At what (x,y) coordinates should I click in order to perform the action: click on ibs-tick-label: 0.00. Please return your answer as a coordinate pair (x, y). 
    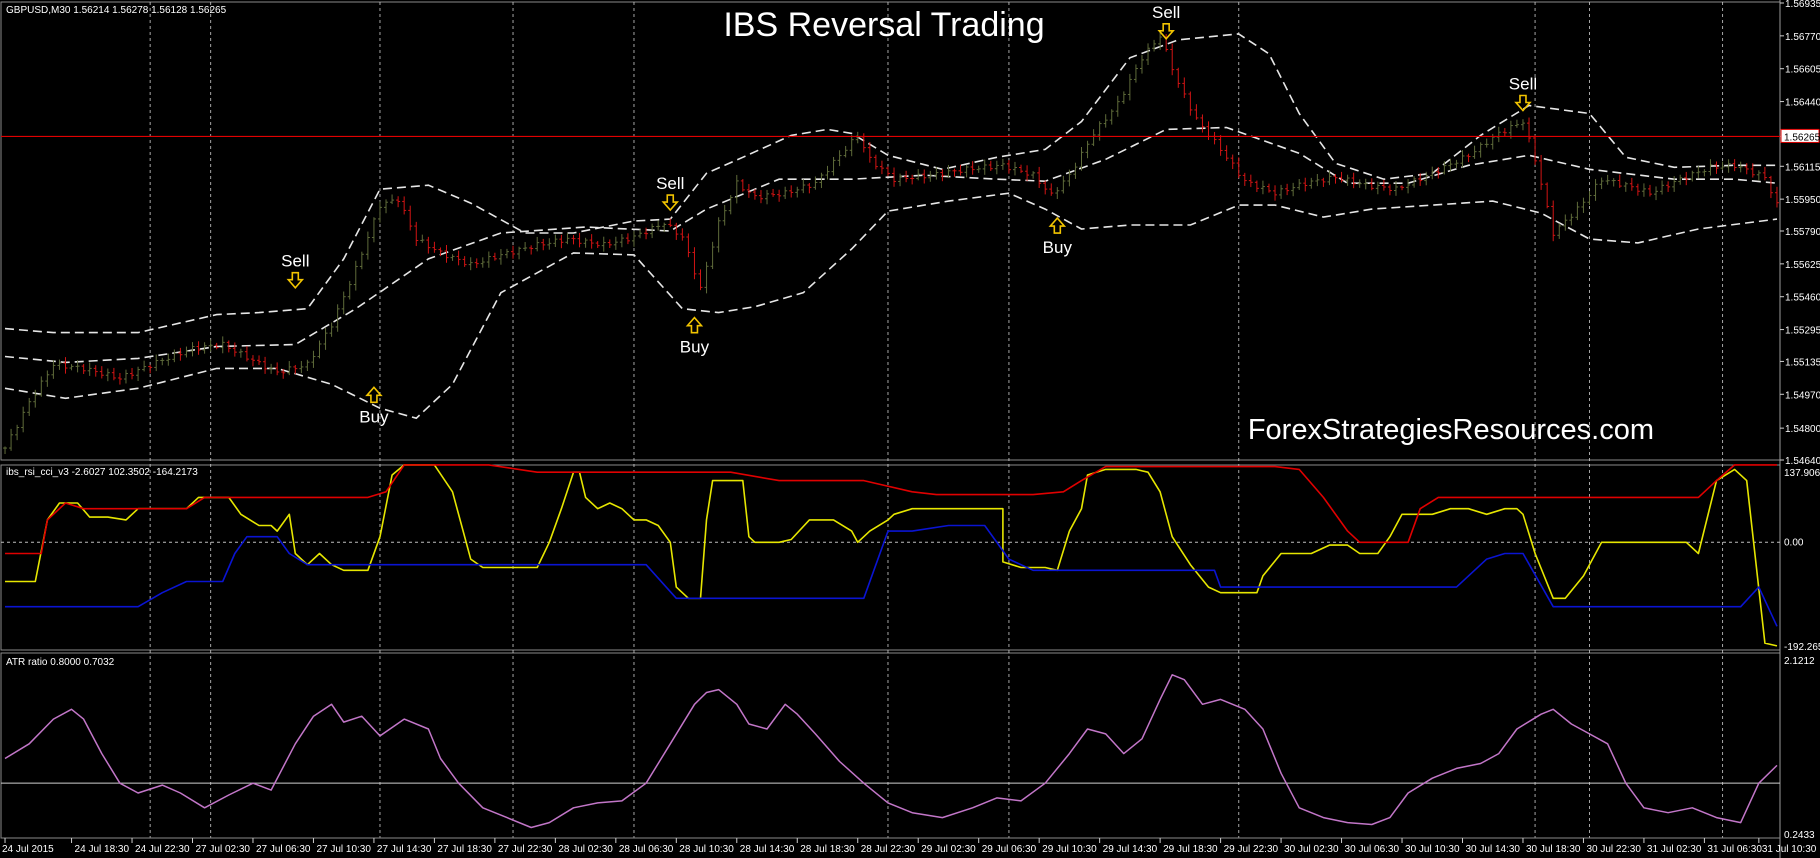
    Looking at the image, I should click on (1794, 542).